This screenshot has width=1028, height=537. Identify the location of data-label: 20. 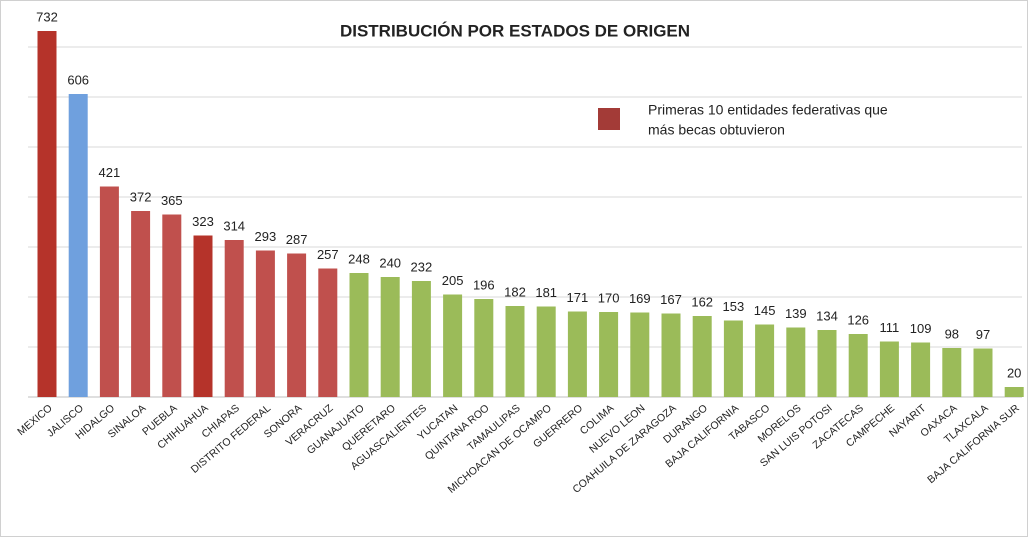
(1014, 372).